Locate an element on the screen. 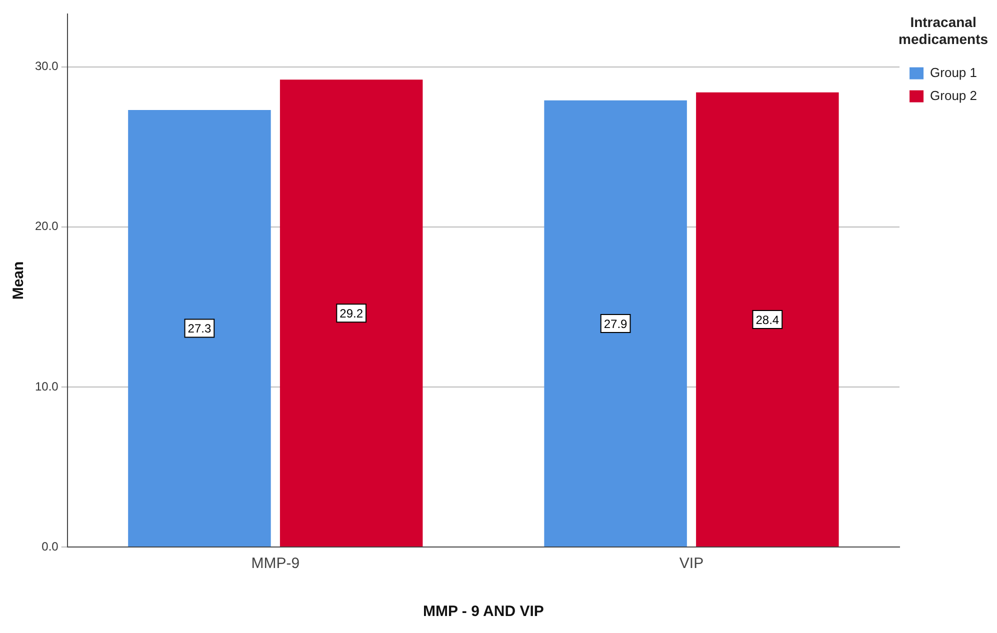  data-label: 27.3 is located at coordinates (200, 329).